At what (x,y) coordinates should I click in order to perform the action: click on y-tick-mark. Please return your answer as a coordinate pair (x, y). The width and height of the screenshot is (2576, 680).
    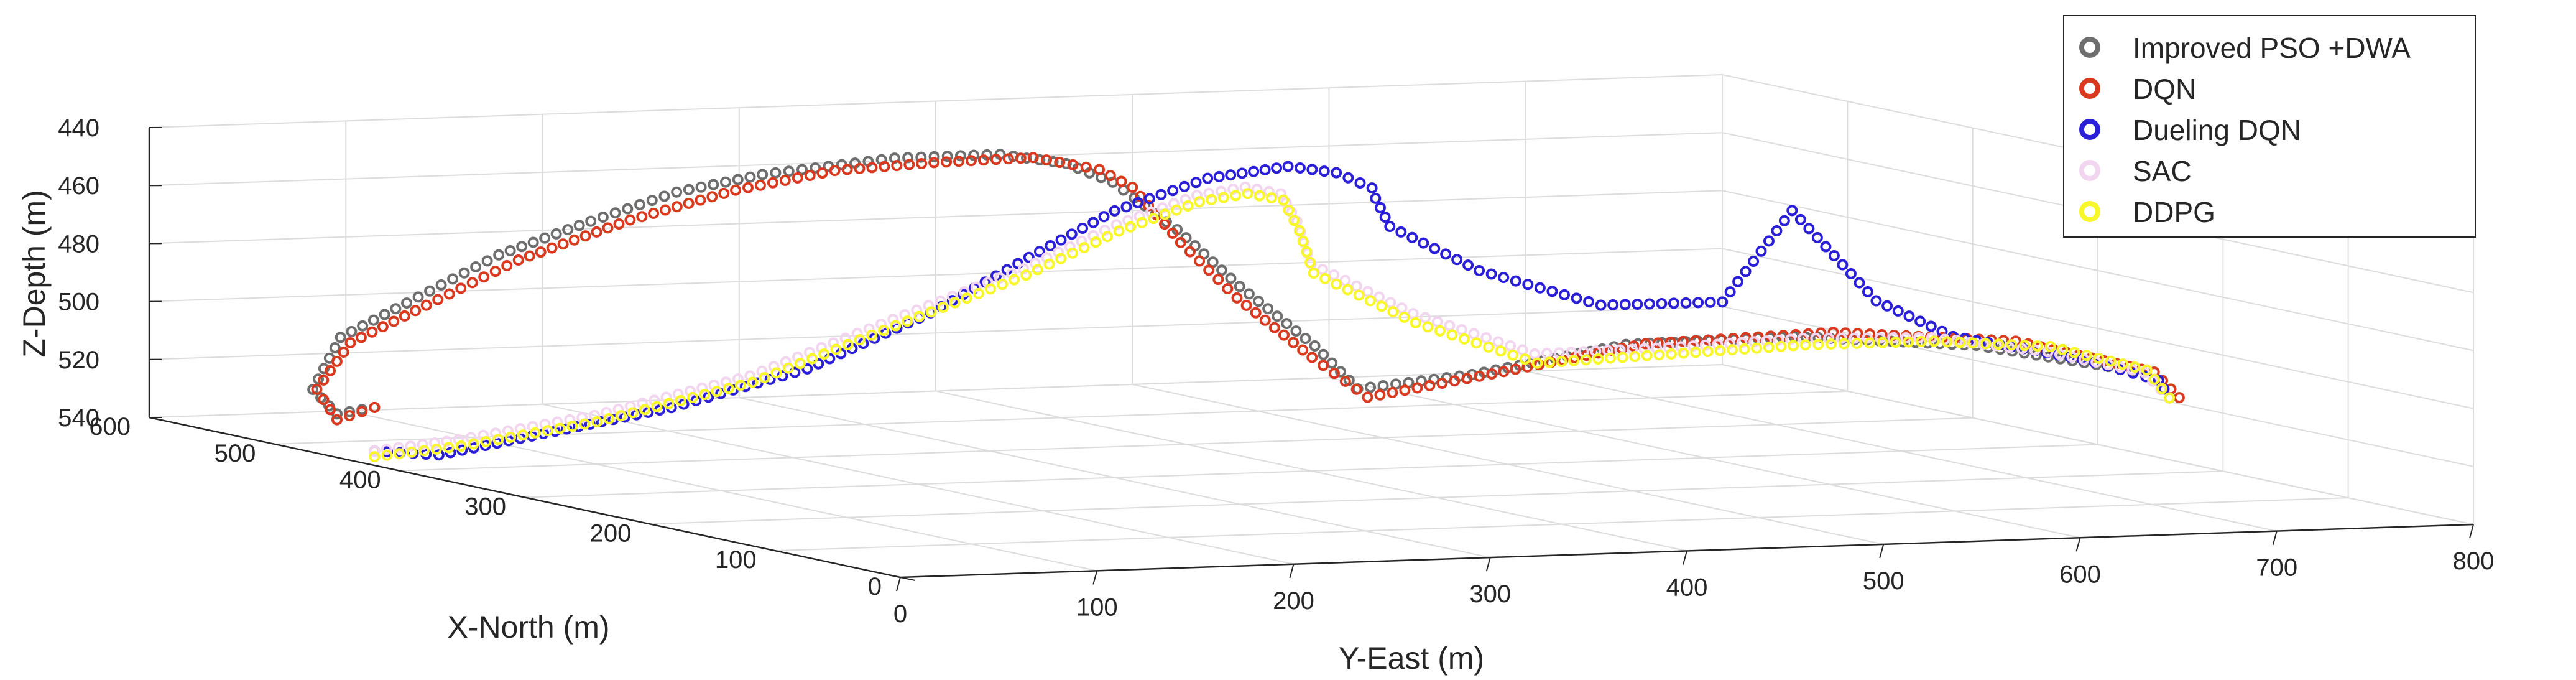
    Looking at the image, I should click on (1292, 572).